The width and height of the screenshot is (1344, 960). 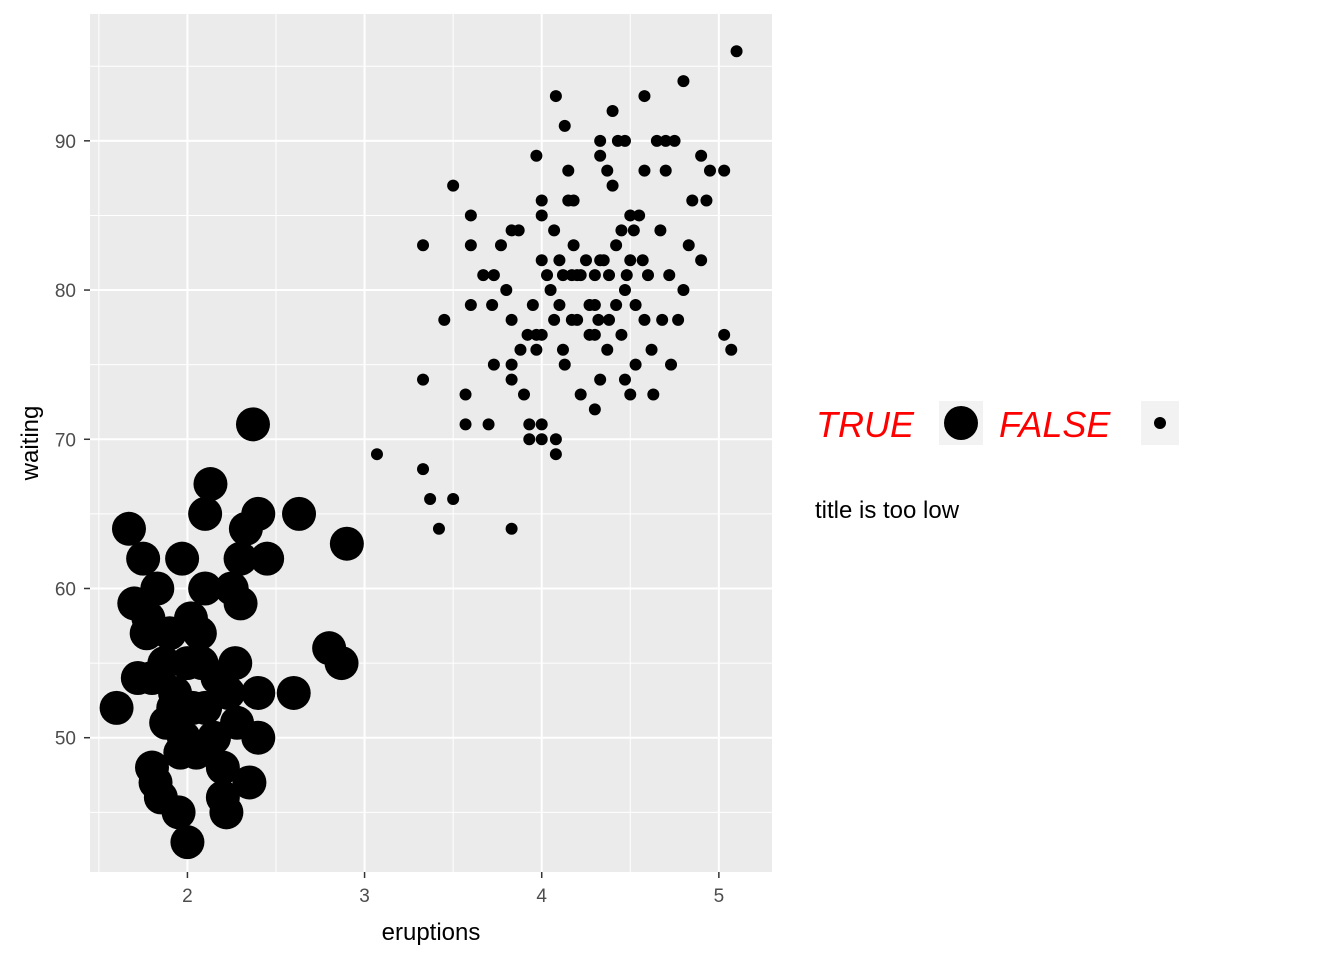 What do you see at coordinates (72, 441) in the screenshot?
I see `y-axis: 50 60 70 80 90` at bounding box center [72, 441].